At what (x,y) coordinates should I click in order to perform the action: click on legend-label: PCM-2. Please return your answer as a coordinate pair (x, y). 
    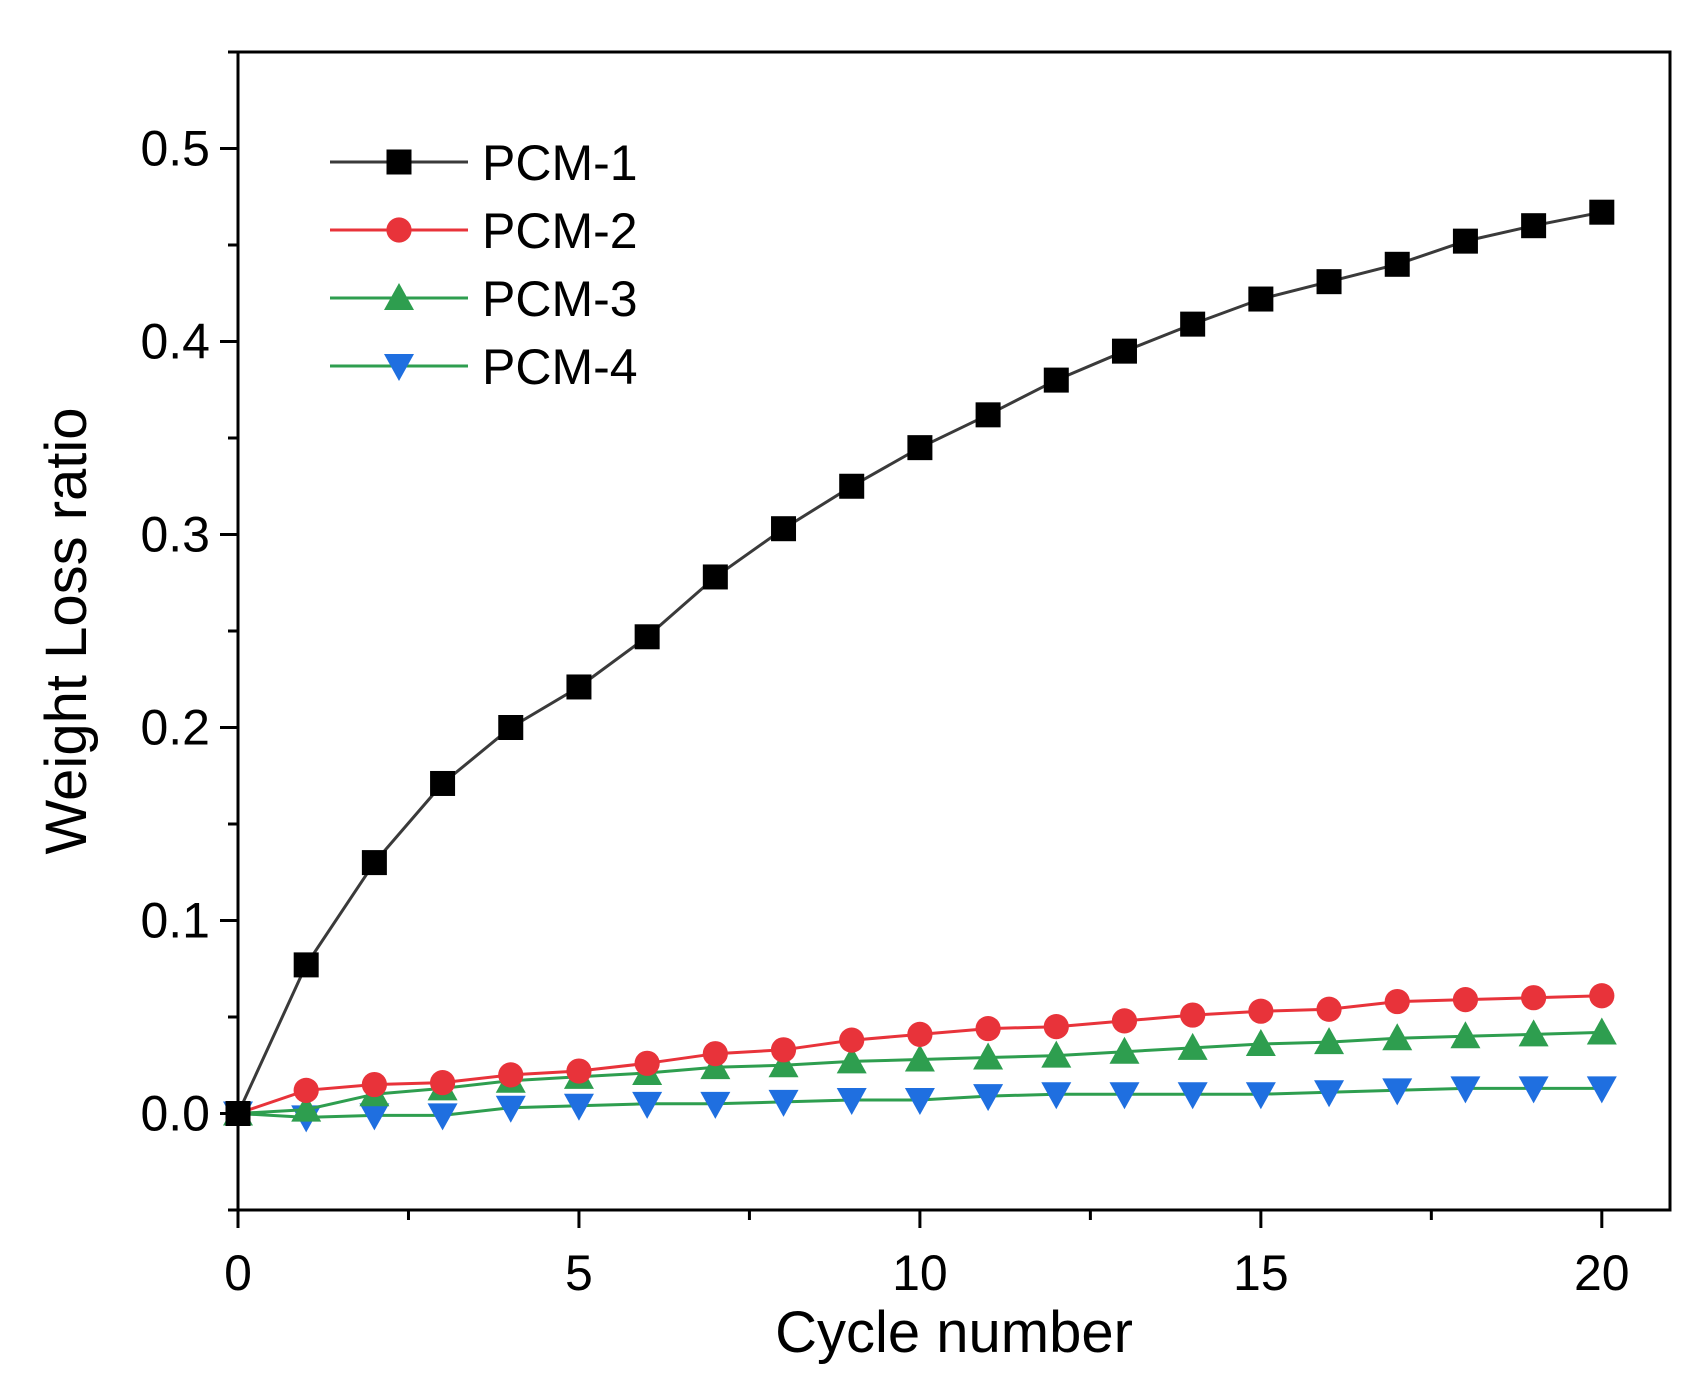
    Looking at the image, I should click on (560, 231).